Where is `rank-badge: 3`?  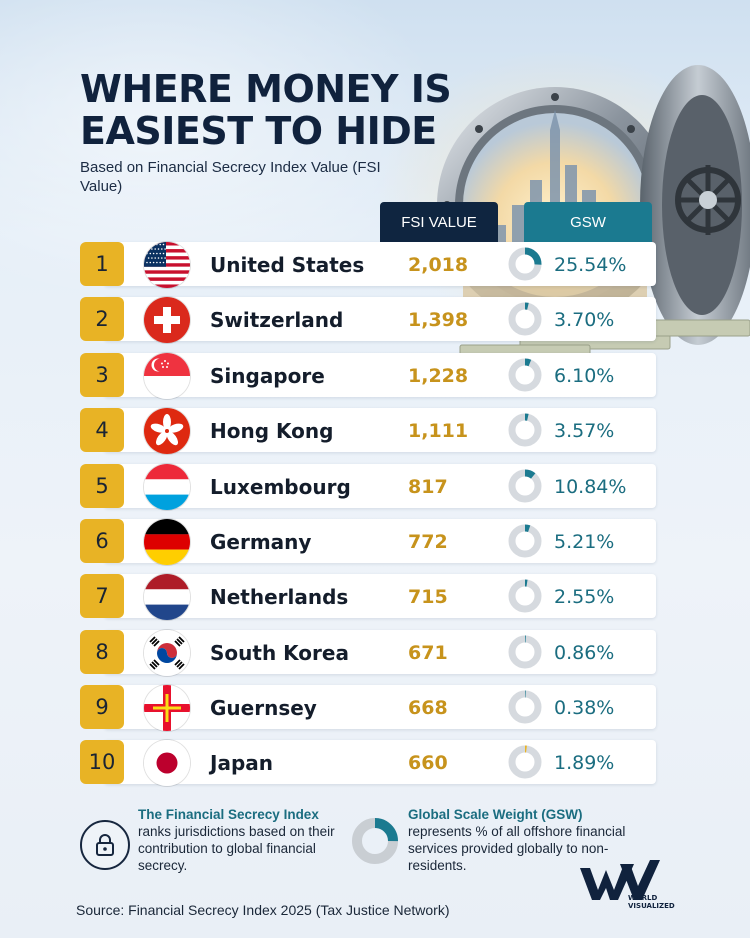
rank-badge: 3 is located at coordinates (102, 375).